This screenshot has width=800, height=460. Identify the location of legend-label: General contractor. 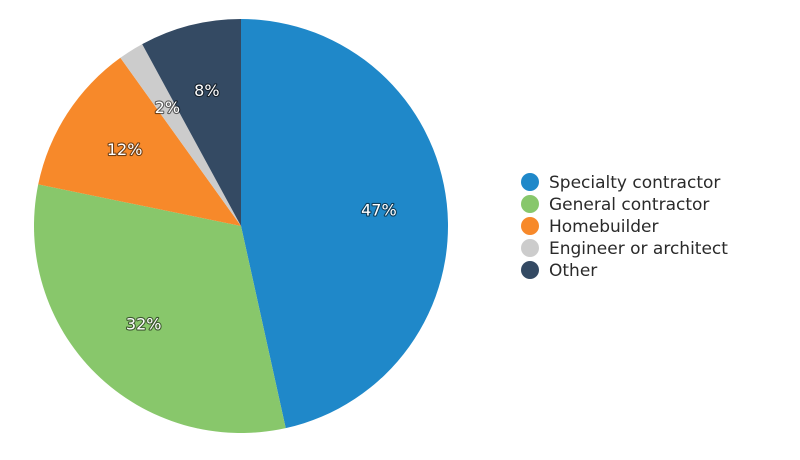
(629, 205).